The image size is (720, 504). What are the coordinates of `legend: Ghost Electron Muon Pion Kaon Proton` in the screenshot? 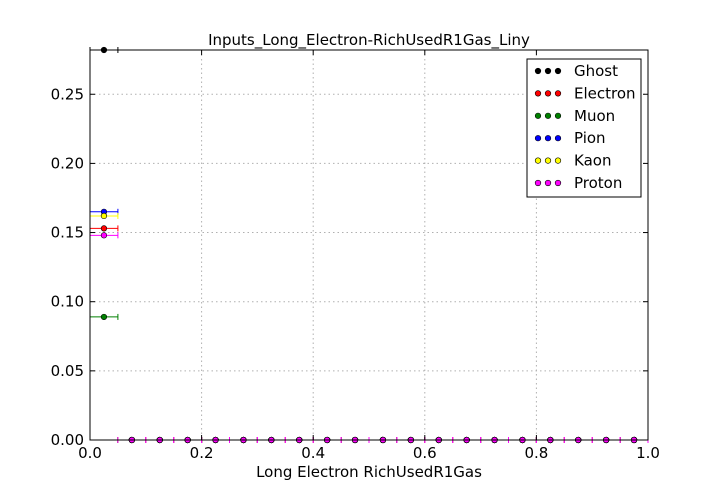 It's located at (584, 128).